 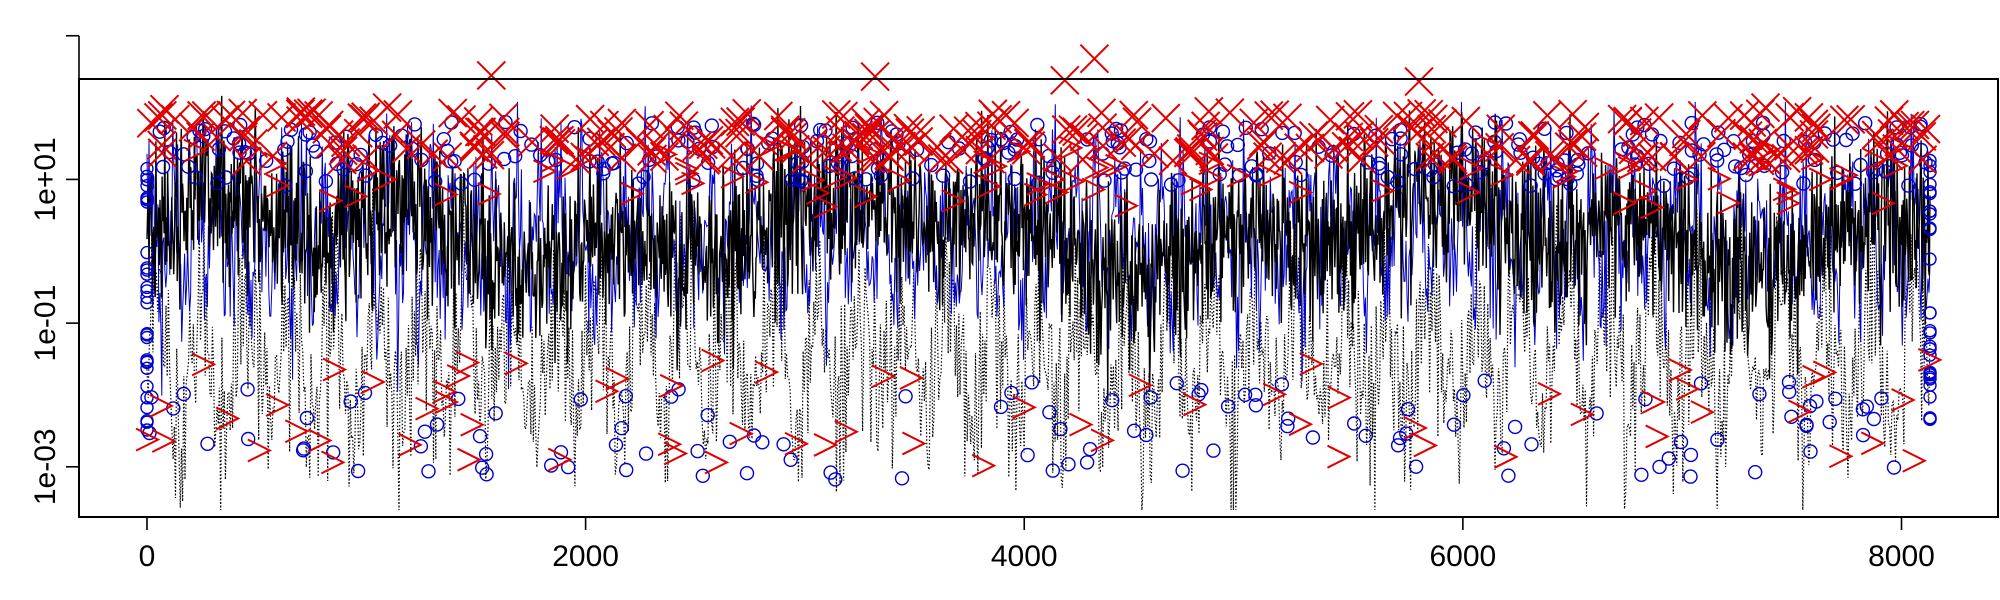 I want to click on x-tick-label: 6000, so click(x=1462, y=556).